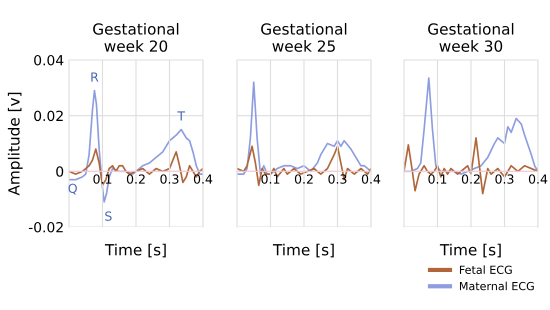  What do you see at coordinates (15, 144) in the screenshot?
I see `y-axis-title: Amplitude [v]` at bounding box center [15, 144].